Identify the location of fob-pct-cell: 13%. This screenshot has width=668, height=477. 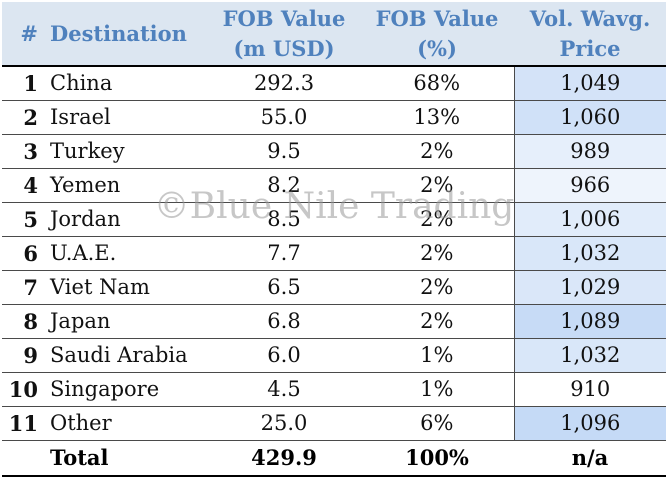
(437, 117).